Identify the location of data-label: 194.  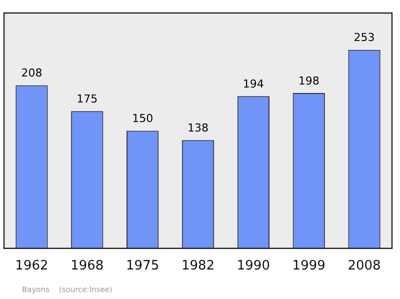
(253, 84).